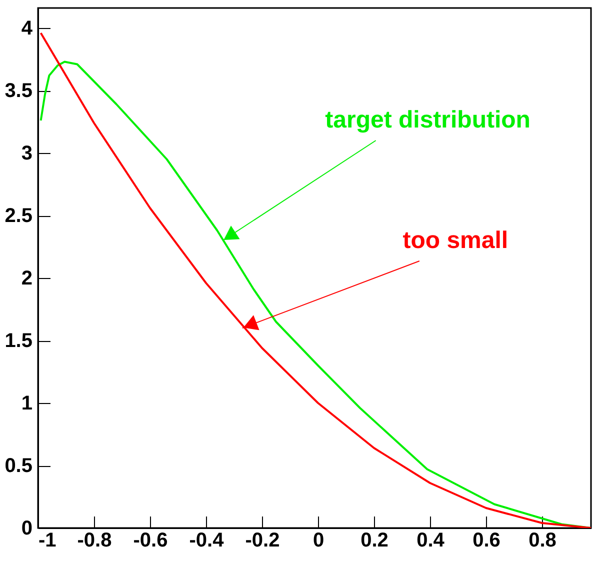  I want to click on annotation: too small, so click(455, 240).